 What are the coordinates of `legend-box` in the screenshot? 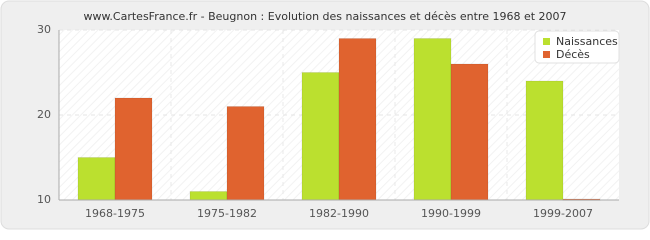 It's located at (577, 47).